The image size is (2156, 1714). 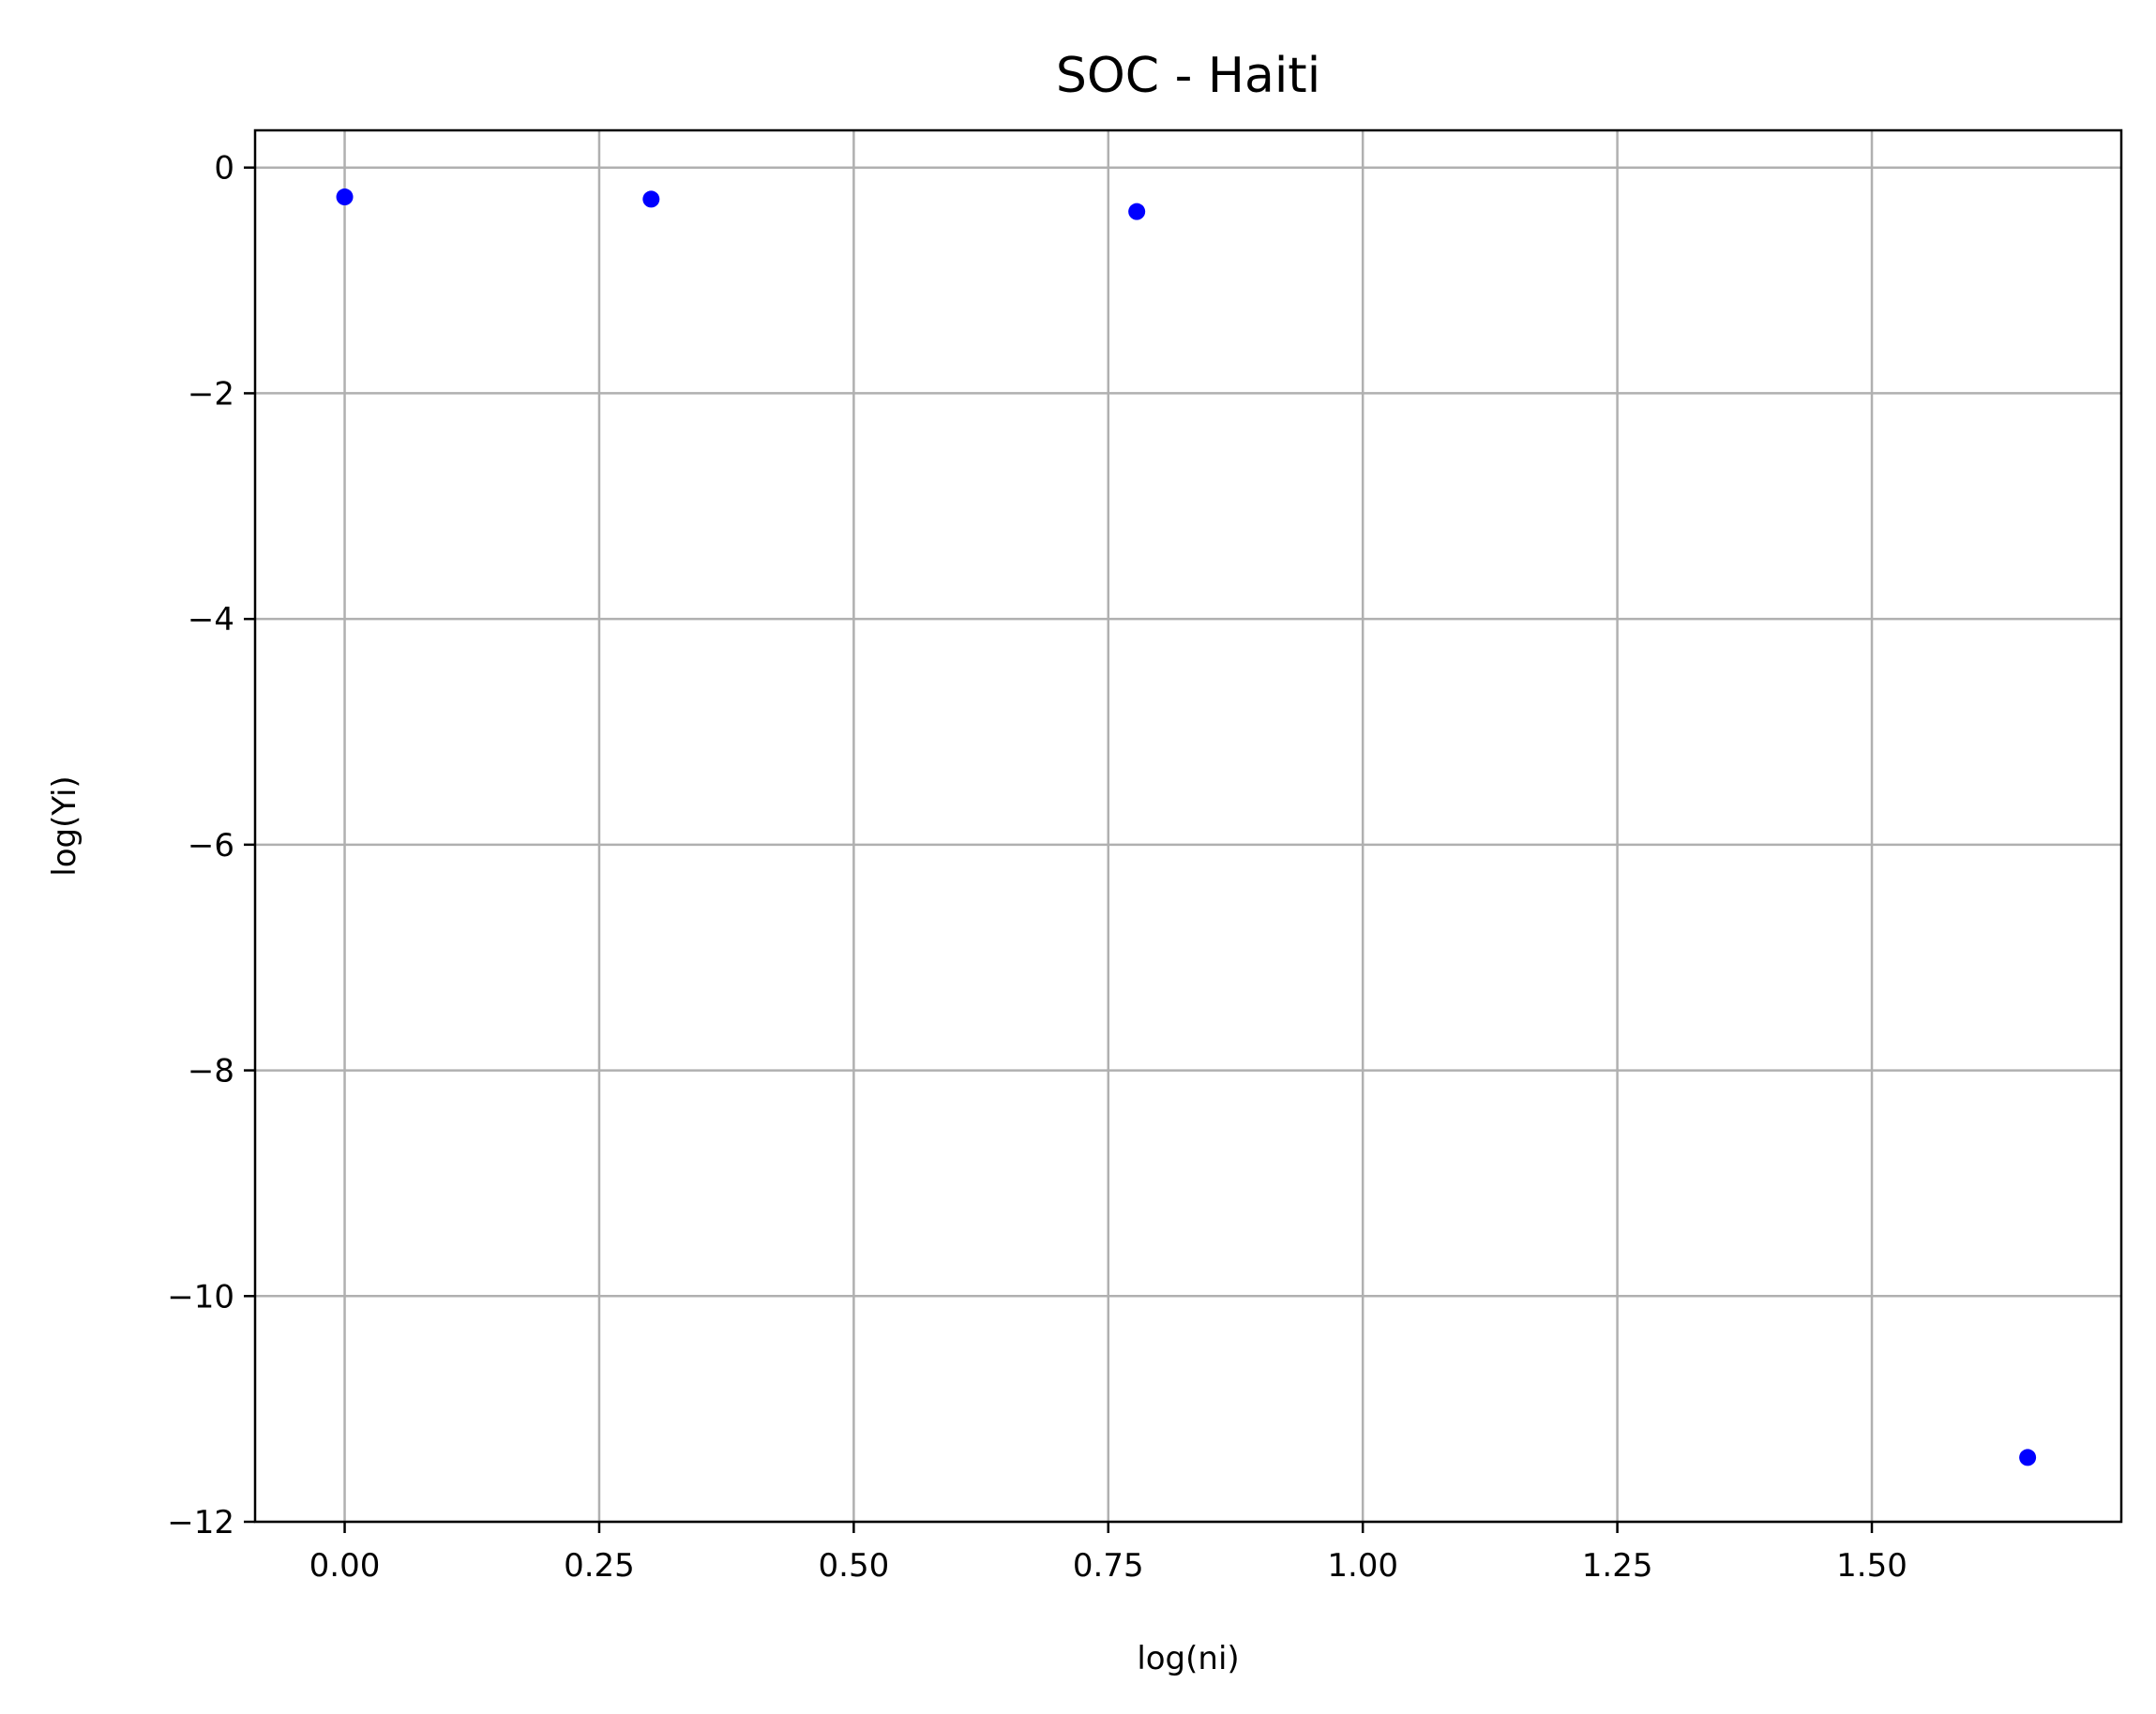 I want to click on y-tick-label: −2, so click(x=211, y=394).